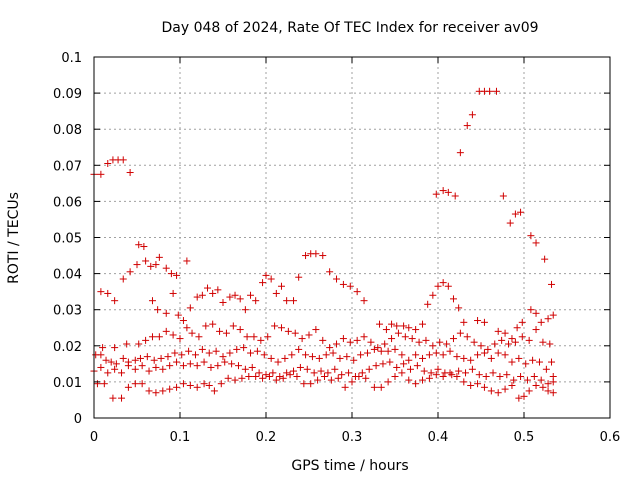  I want to click on y-tick-label: 0.09, so click(67, 94).